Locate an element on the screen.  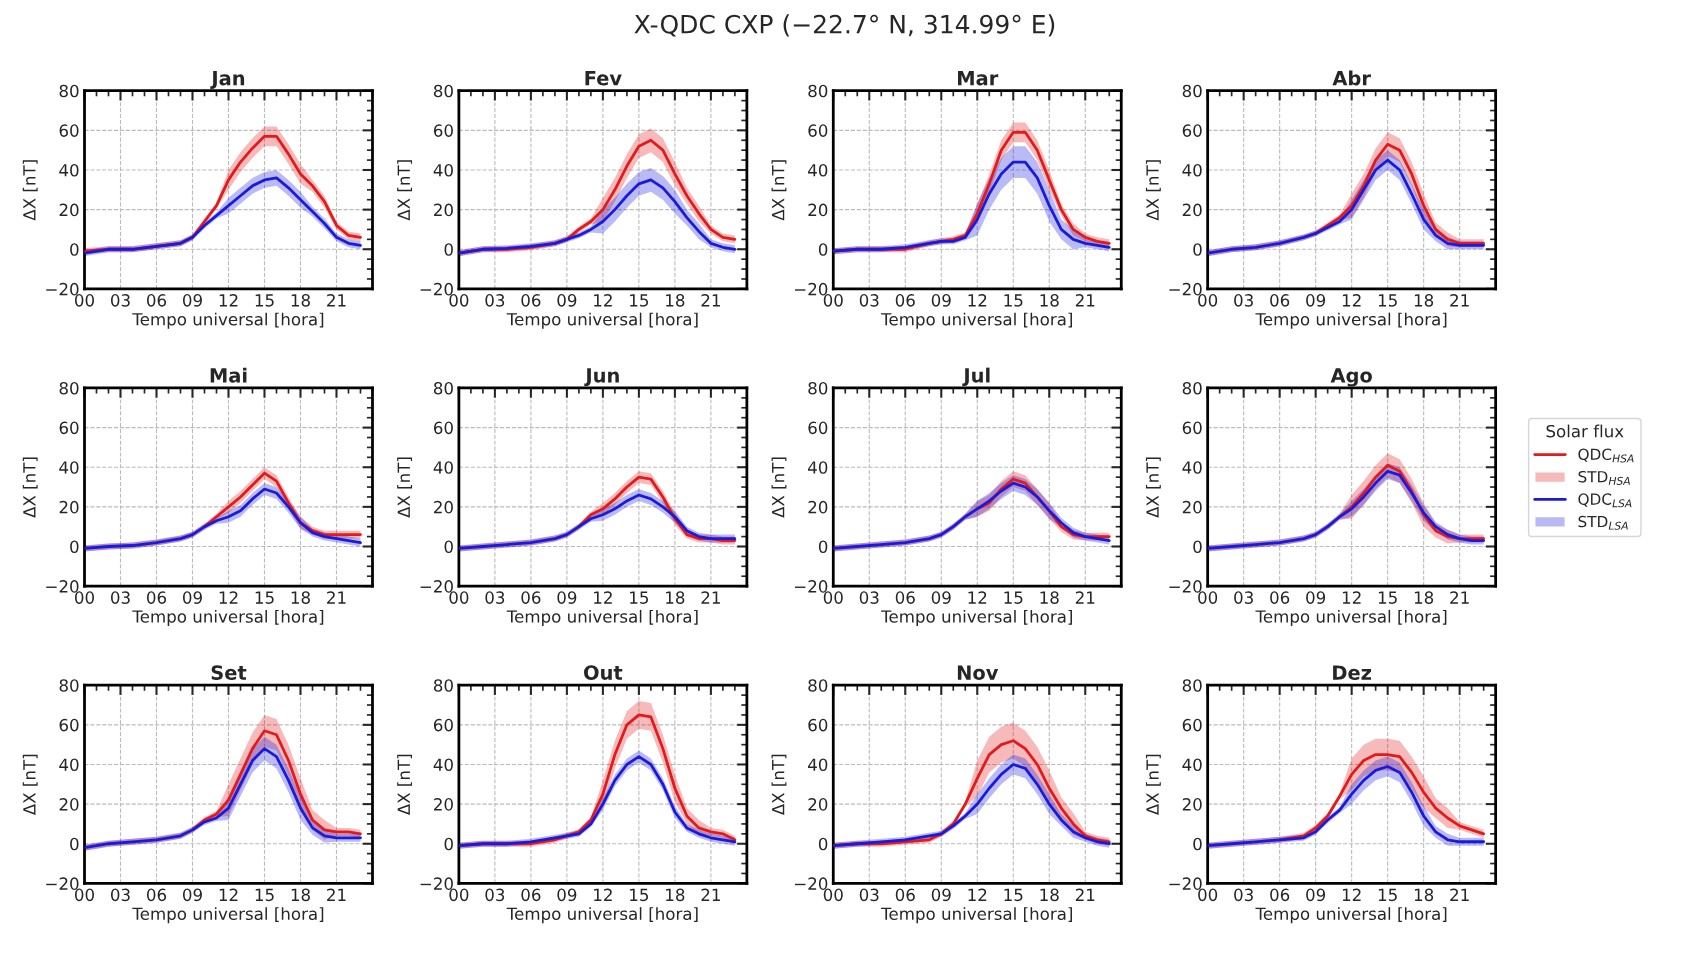
legend-label: QDC$_{LSA}$ is located at coordinates (1605, 500).